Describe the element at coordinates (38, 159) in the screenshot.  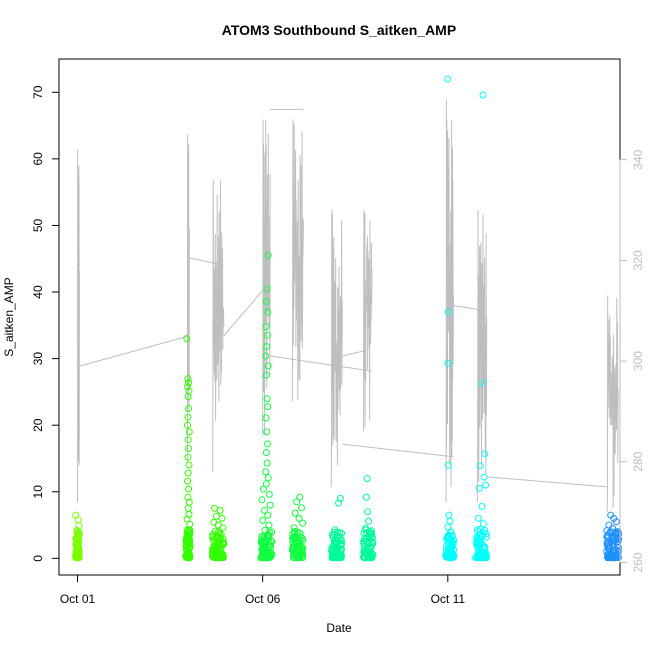
I see `y-tick-label: 60` at that location.